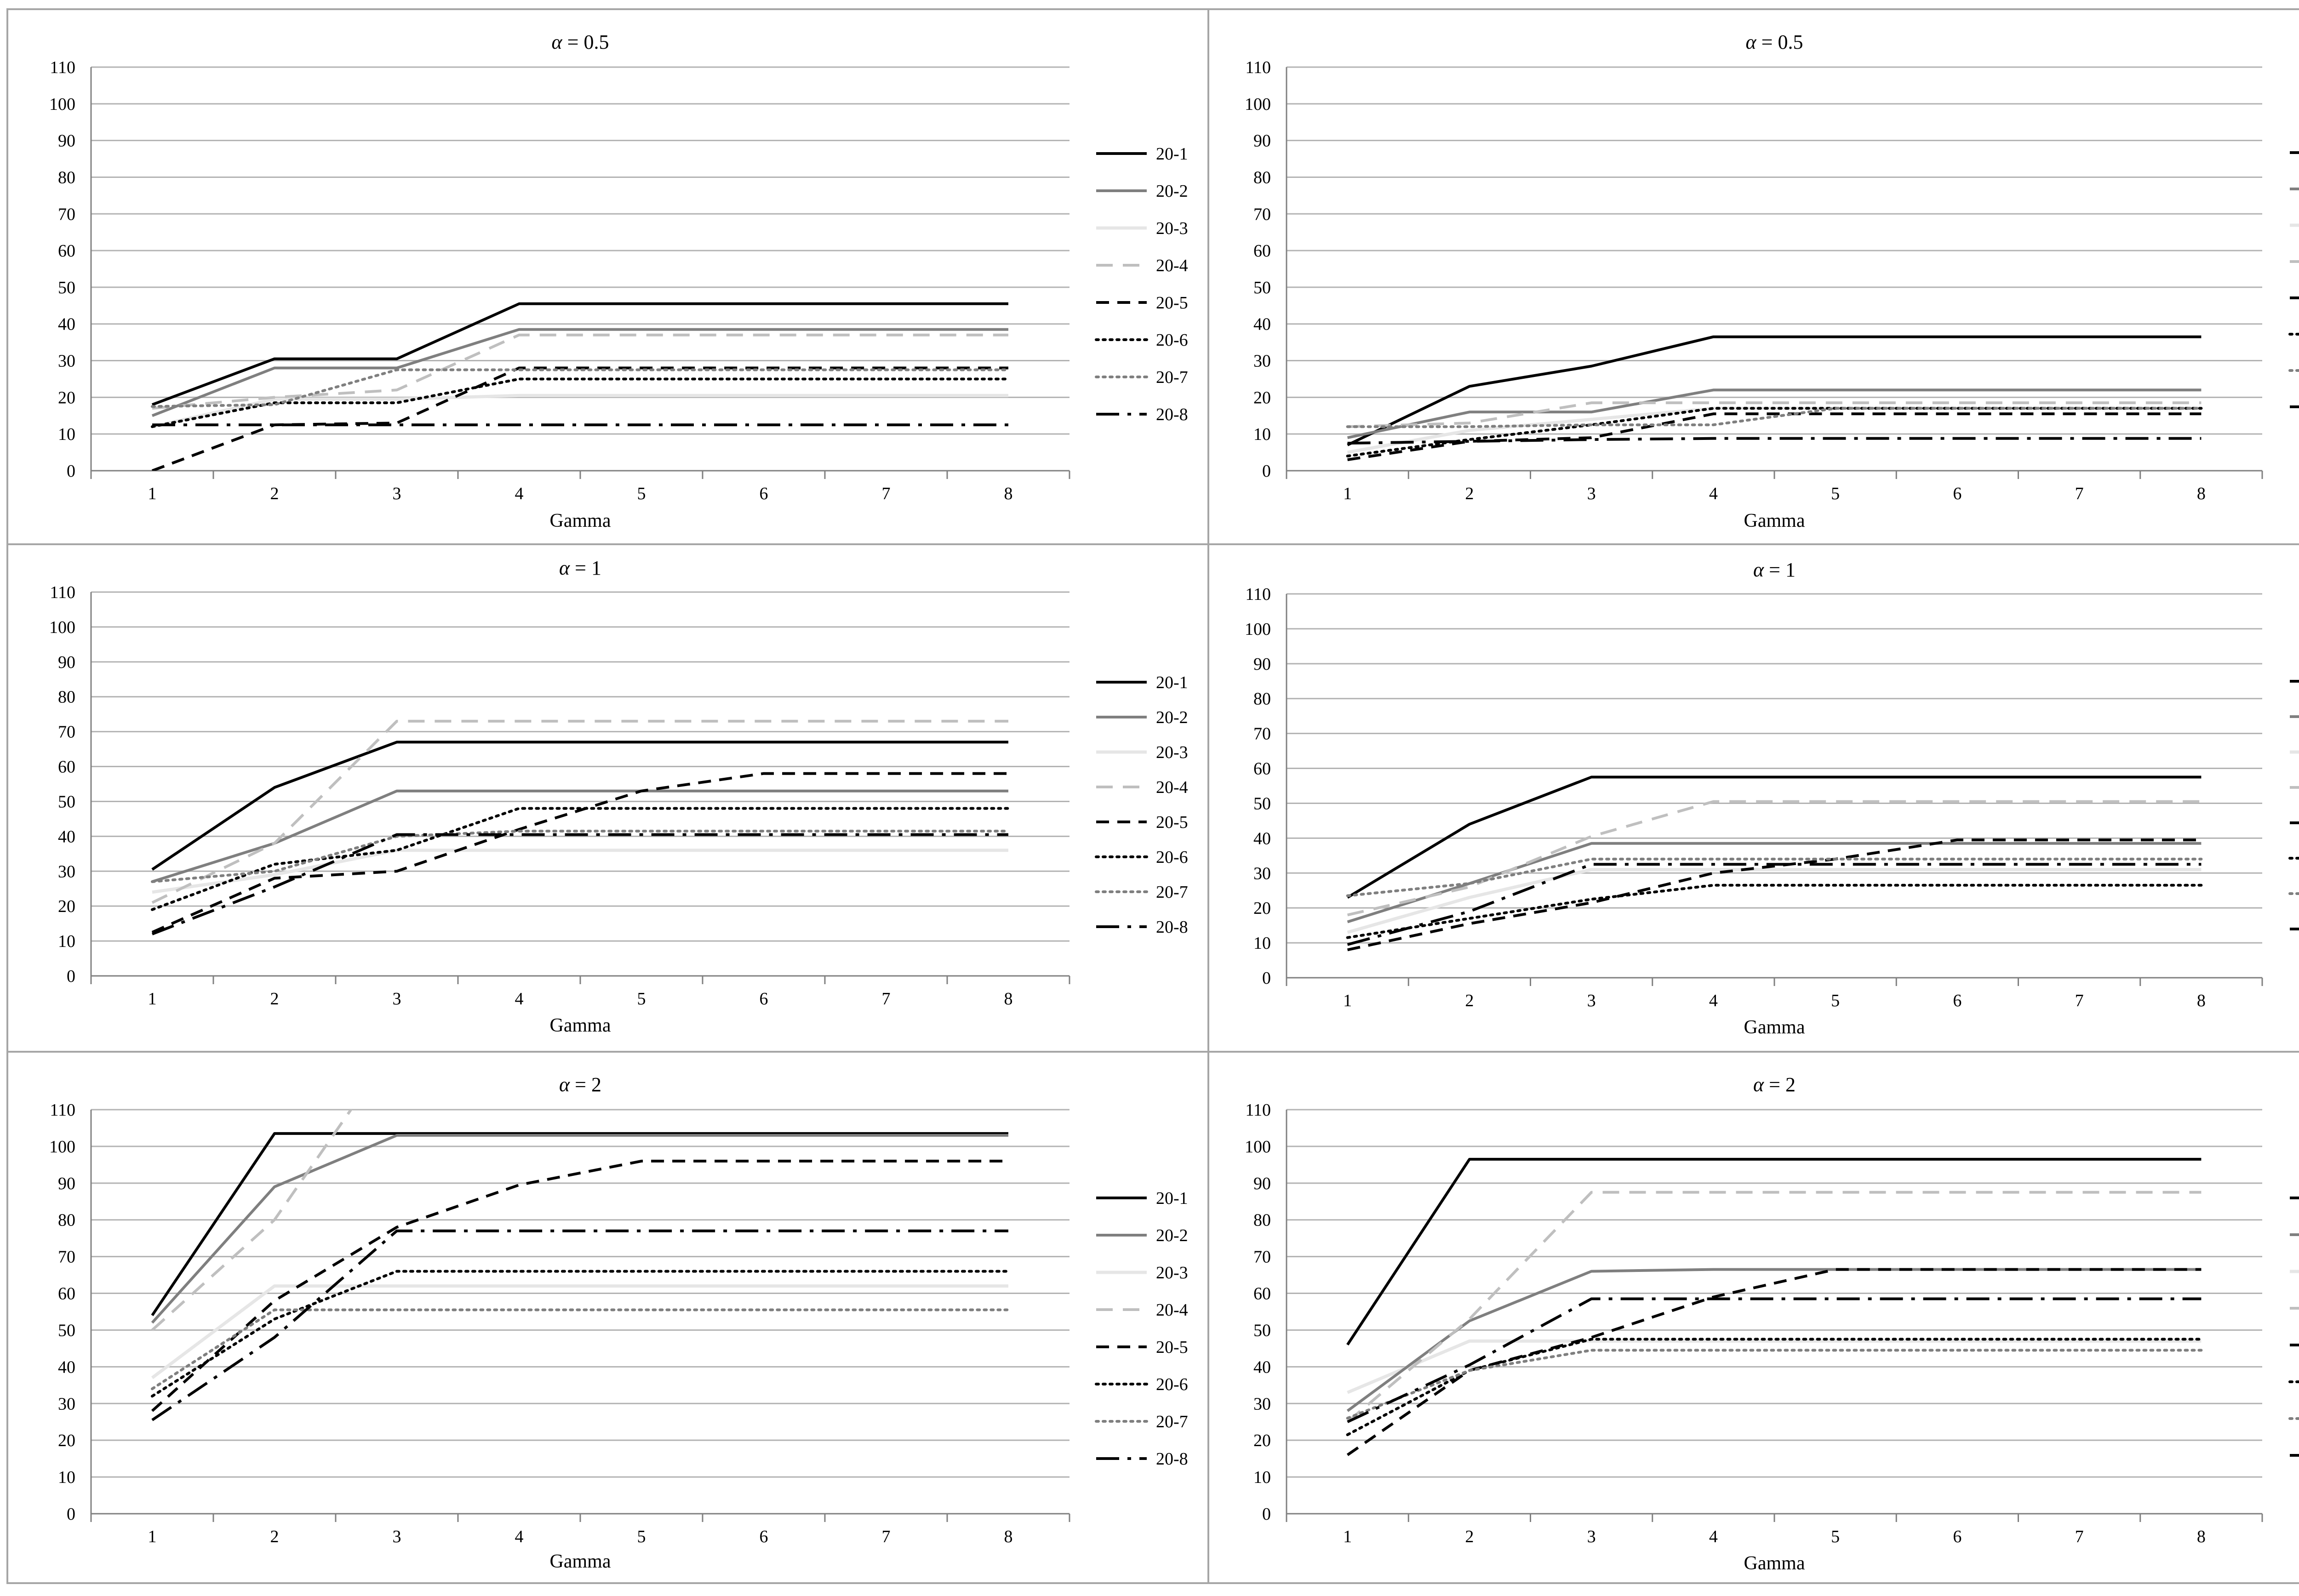 The image size is (2299, 1596). I want to click on chart-title: α = 1, so click(580, 568).